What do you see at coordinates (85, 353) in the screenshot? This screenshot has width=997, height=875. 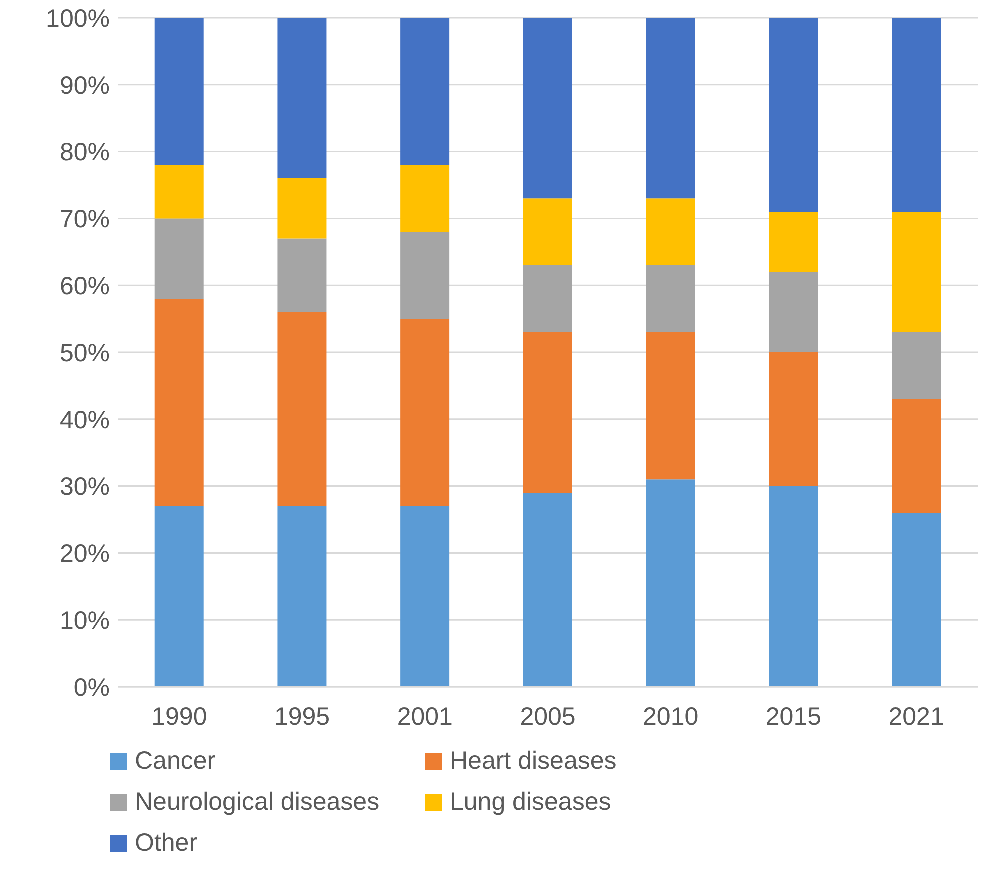 I see `y-tick-label: 50%` at bounding box center [85, 353].